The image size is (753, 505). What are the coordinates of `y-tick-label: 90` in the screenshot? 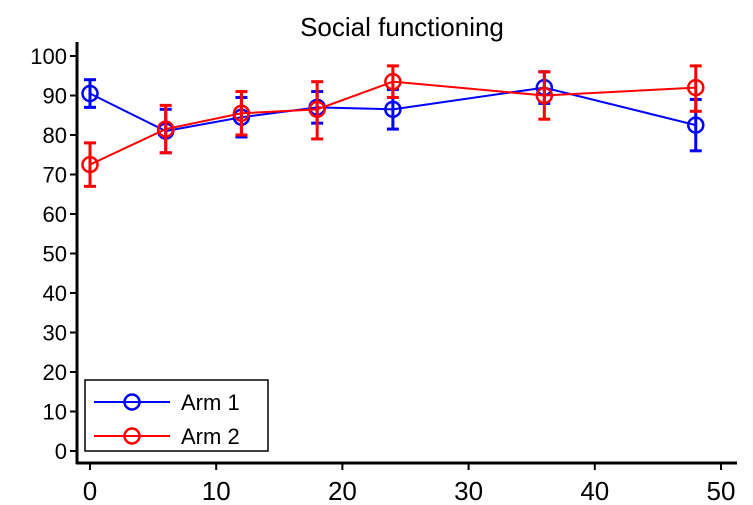 It's located at (55, 96).